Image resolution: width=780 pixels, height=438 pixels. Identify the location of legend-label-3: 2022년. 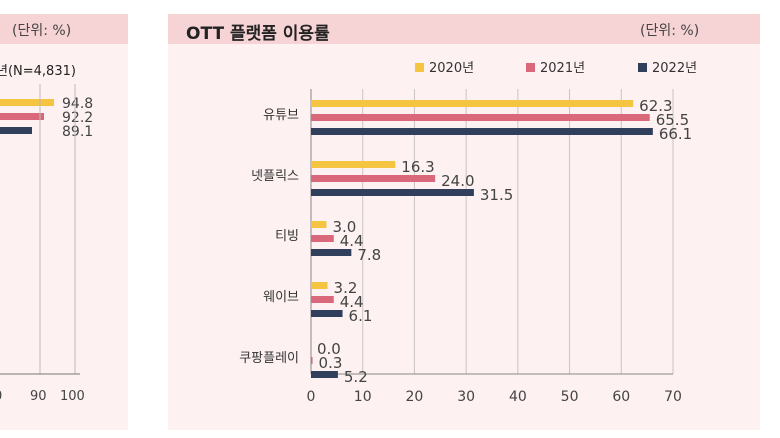
(674, 68).